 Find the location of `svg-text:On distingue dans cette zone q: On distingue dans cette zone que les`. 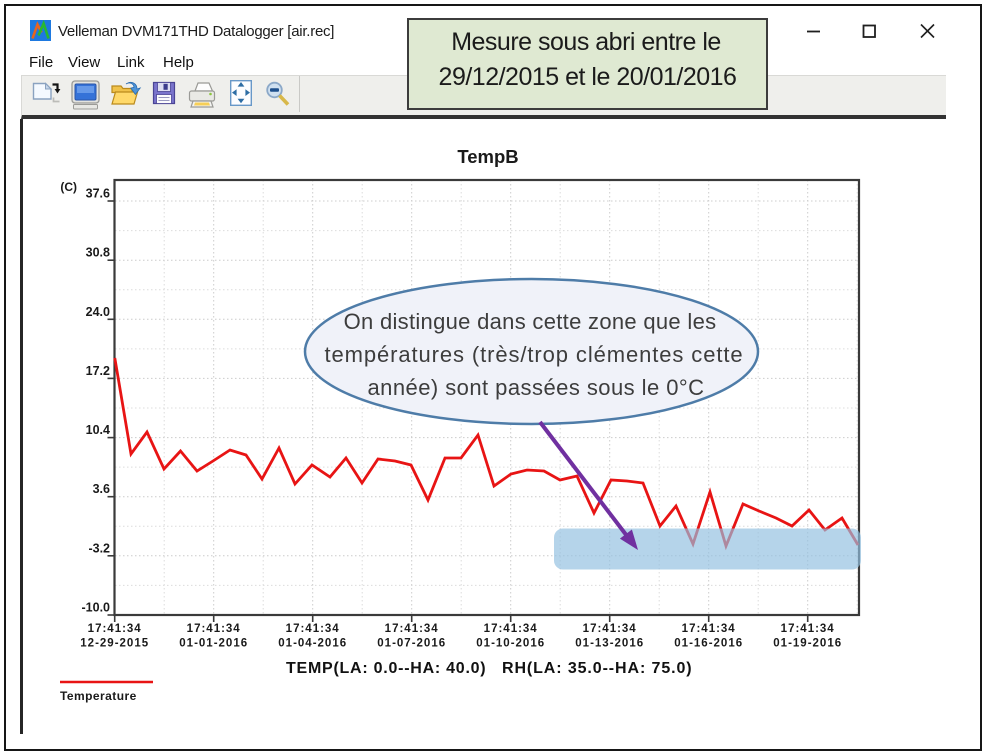

svg-text:On distingue dans cette zone q: On distingue dans cette zone que les is located at coordinates (530, 321).